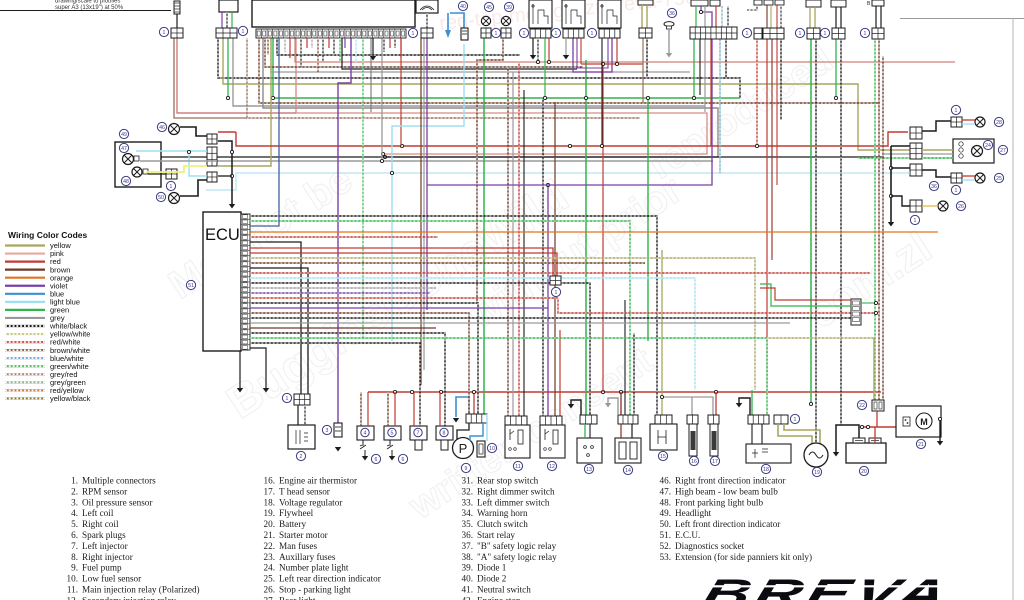  What do you see at coordinates (68, 326) in the screenshot?
I see `svg-text: white/black` at bounding box center [68, 326].